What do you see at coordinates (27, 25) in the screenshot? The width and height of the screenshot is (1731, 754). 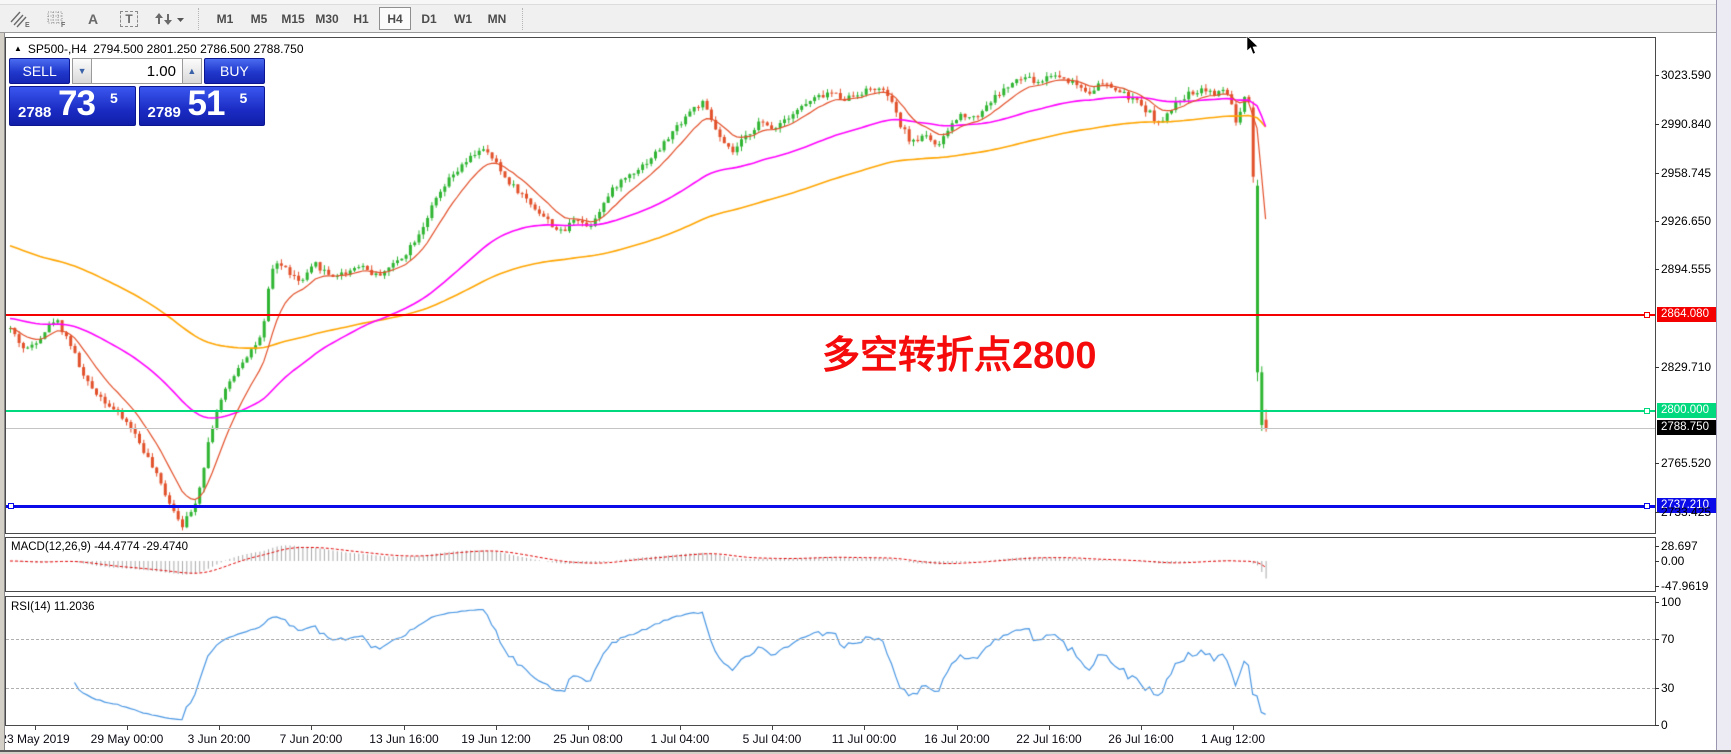 I see `svg-text: E` at bounding box center [27, 25].